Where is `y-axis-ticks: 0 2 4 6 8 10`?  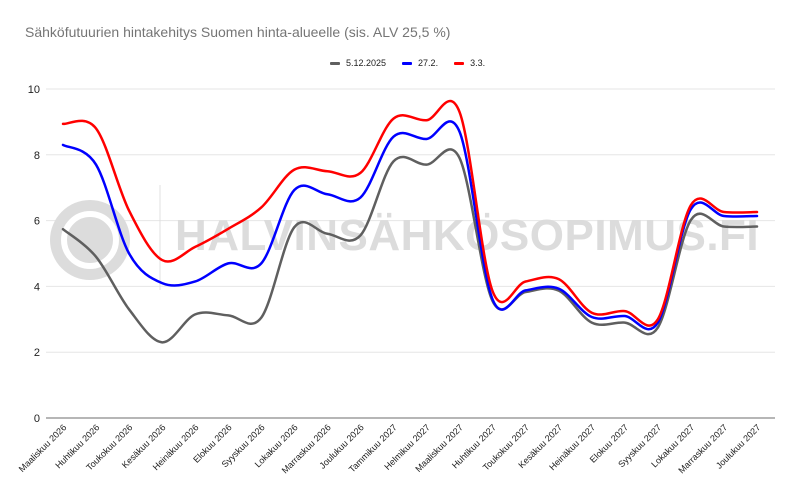 y-axis-ticks: 0 2 4 6 8 10 is located at coordinates (34, 254).